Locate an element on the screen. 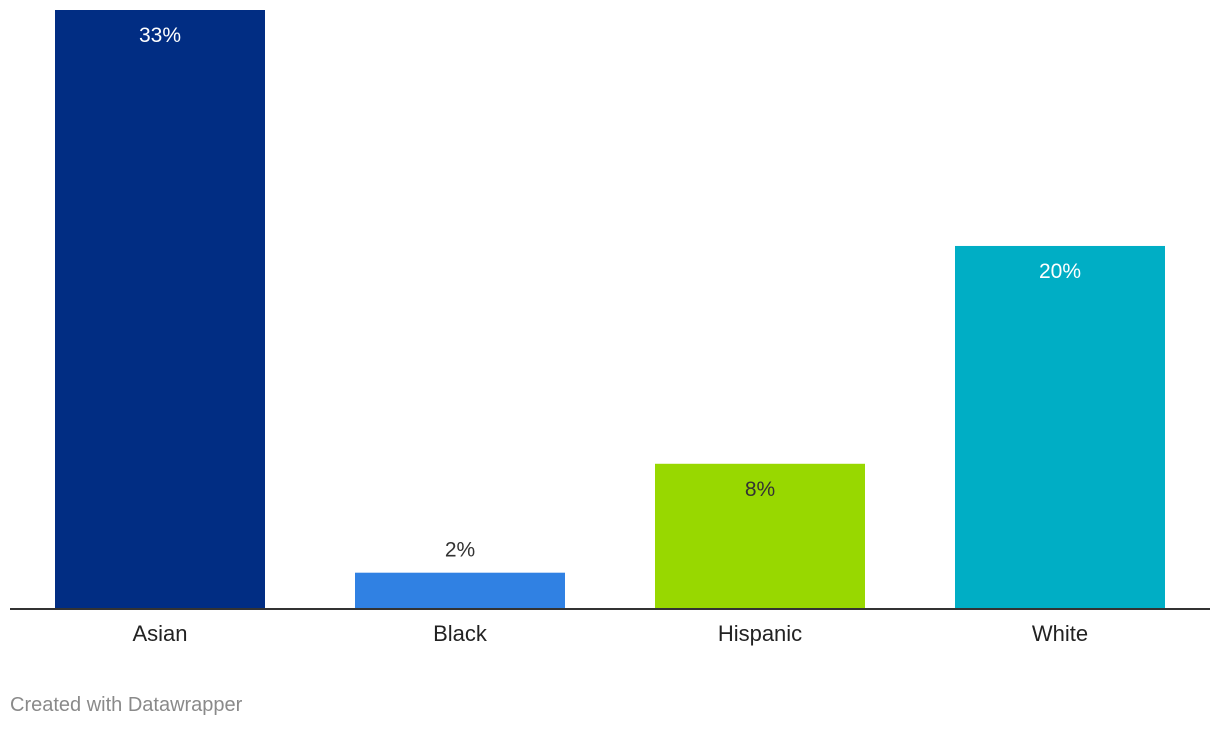  category-label-asian: Asian is located at coordinates (159, 633).